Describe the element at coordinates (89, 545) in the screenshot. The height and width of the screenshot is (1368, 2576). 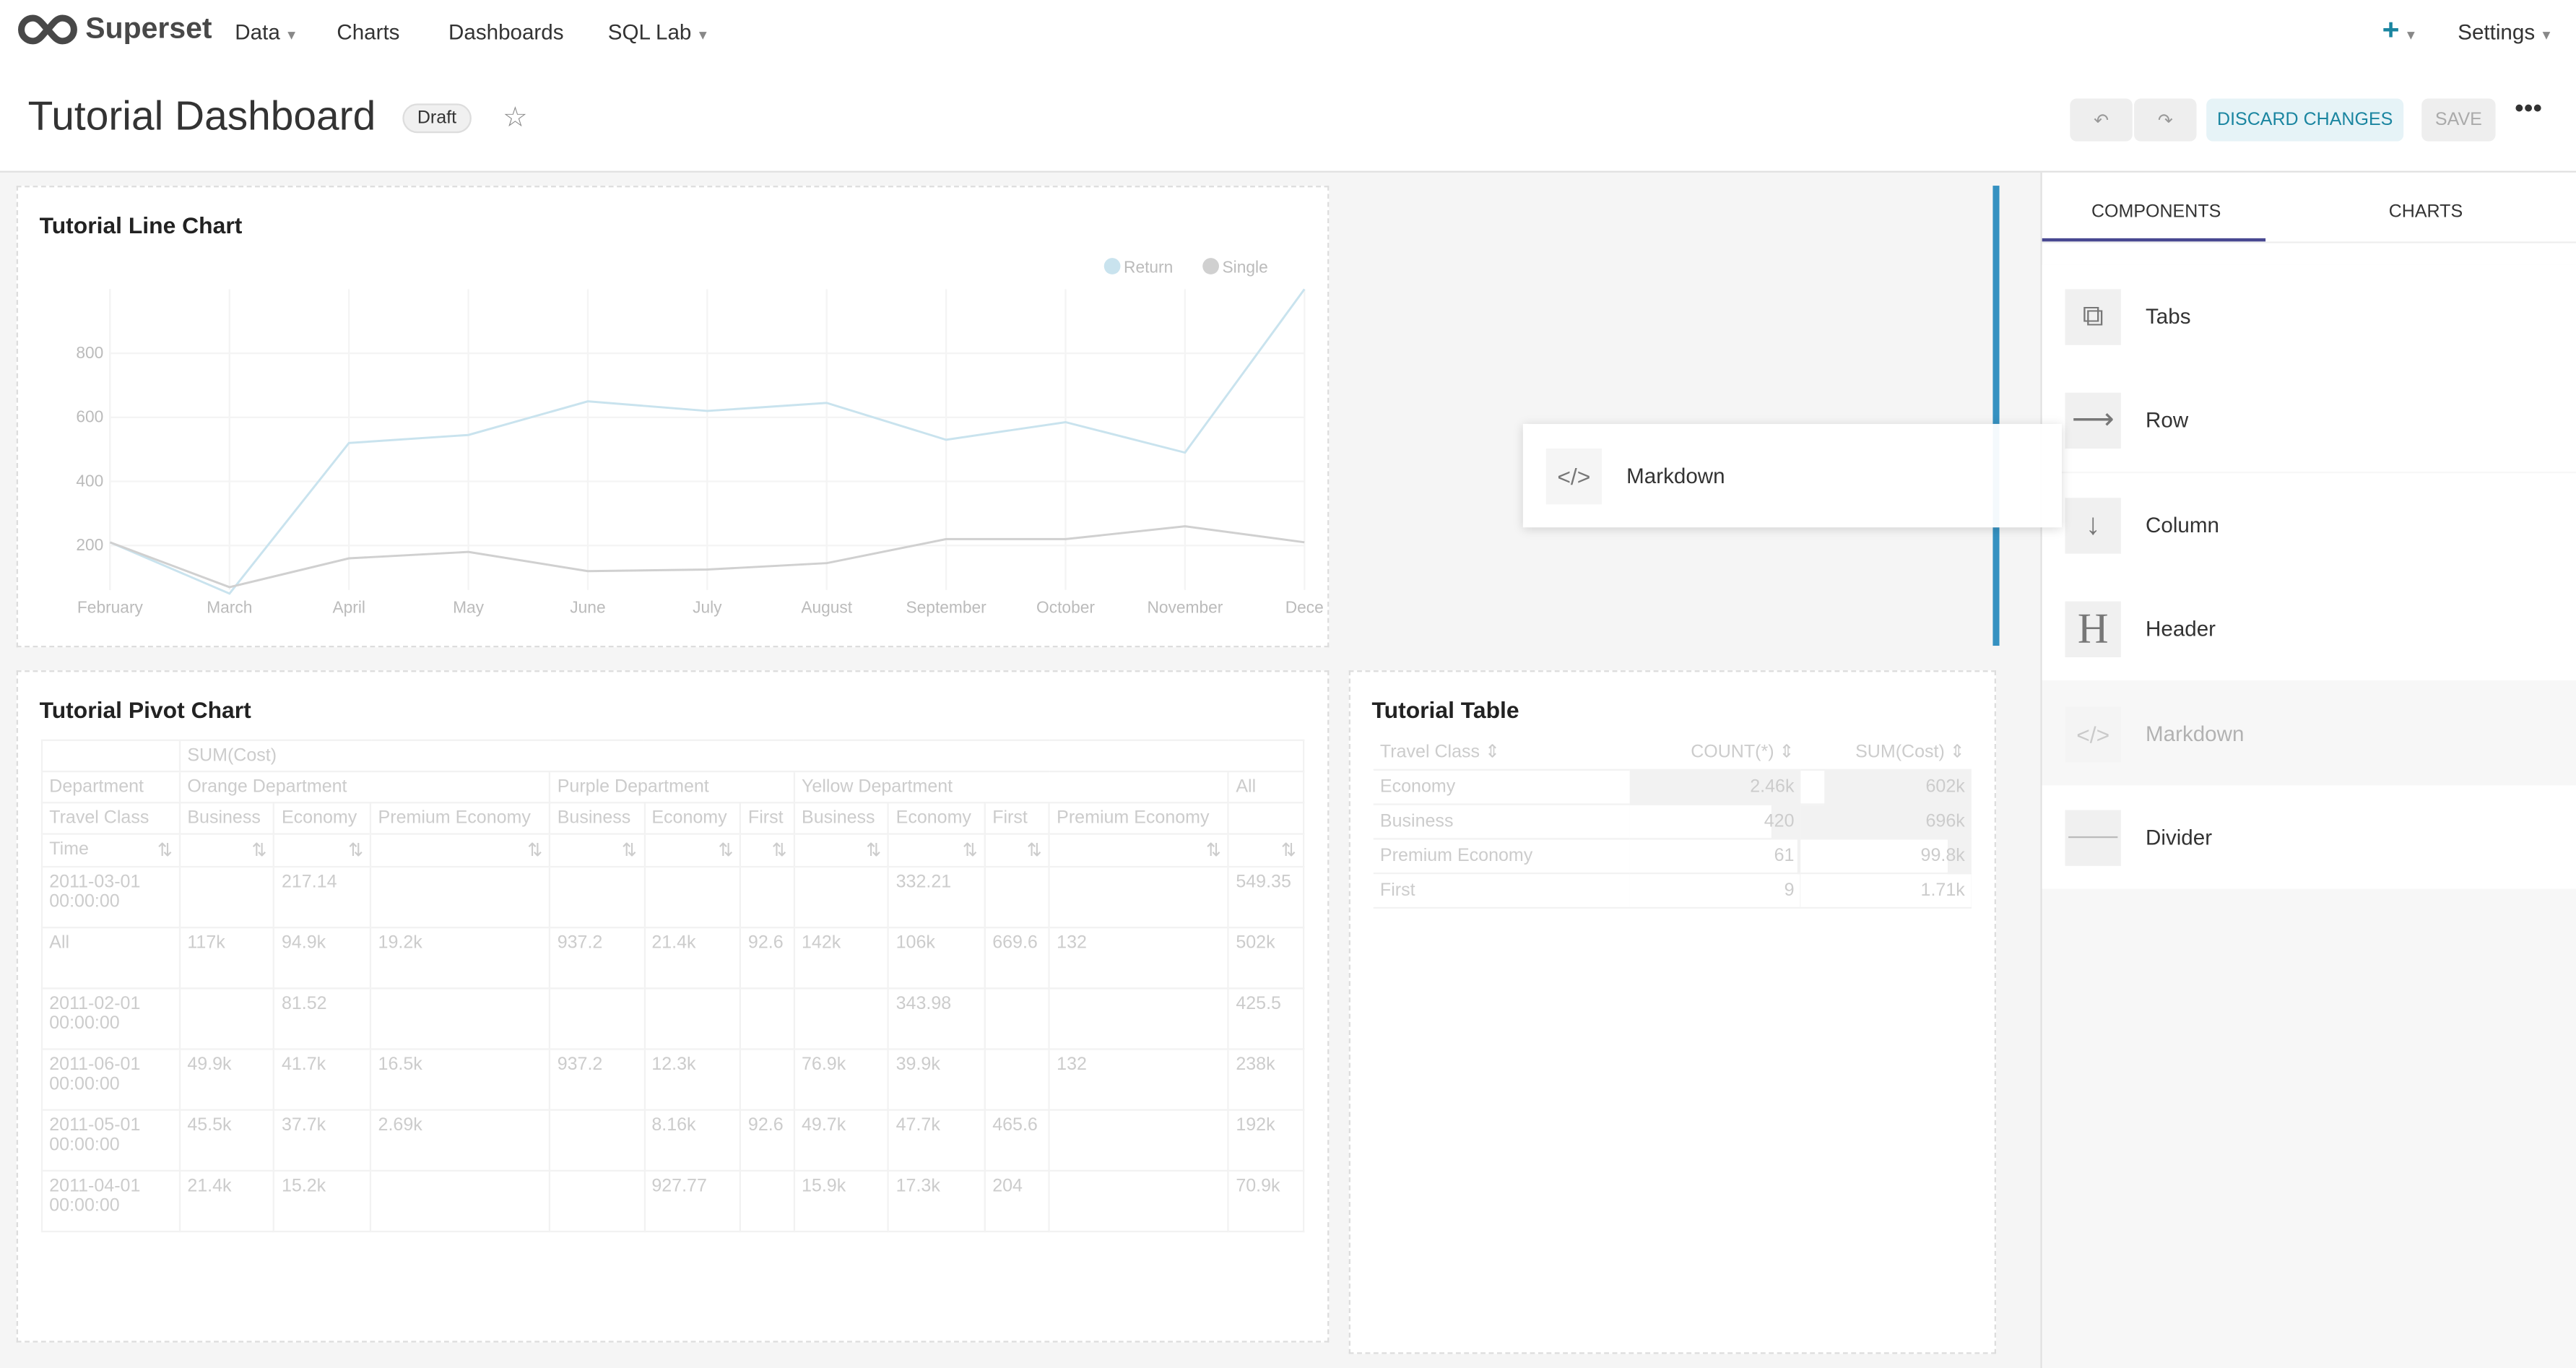
I see `y-tick-label: 200` at that location.